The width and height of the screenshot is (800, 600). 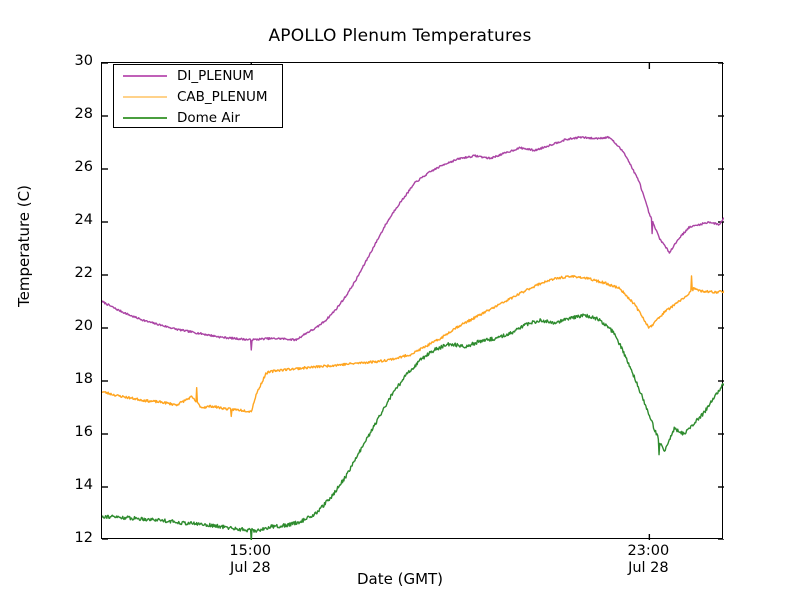 What do you see at coordinates (222, 96) in the screenshot?
I see `legend-label-cab-plenum: CAB_PLENUM` at bounding box center [222, 96].